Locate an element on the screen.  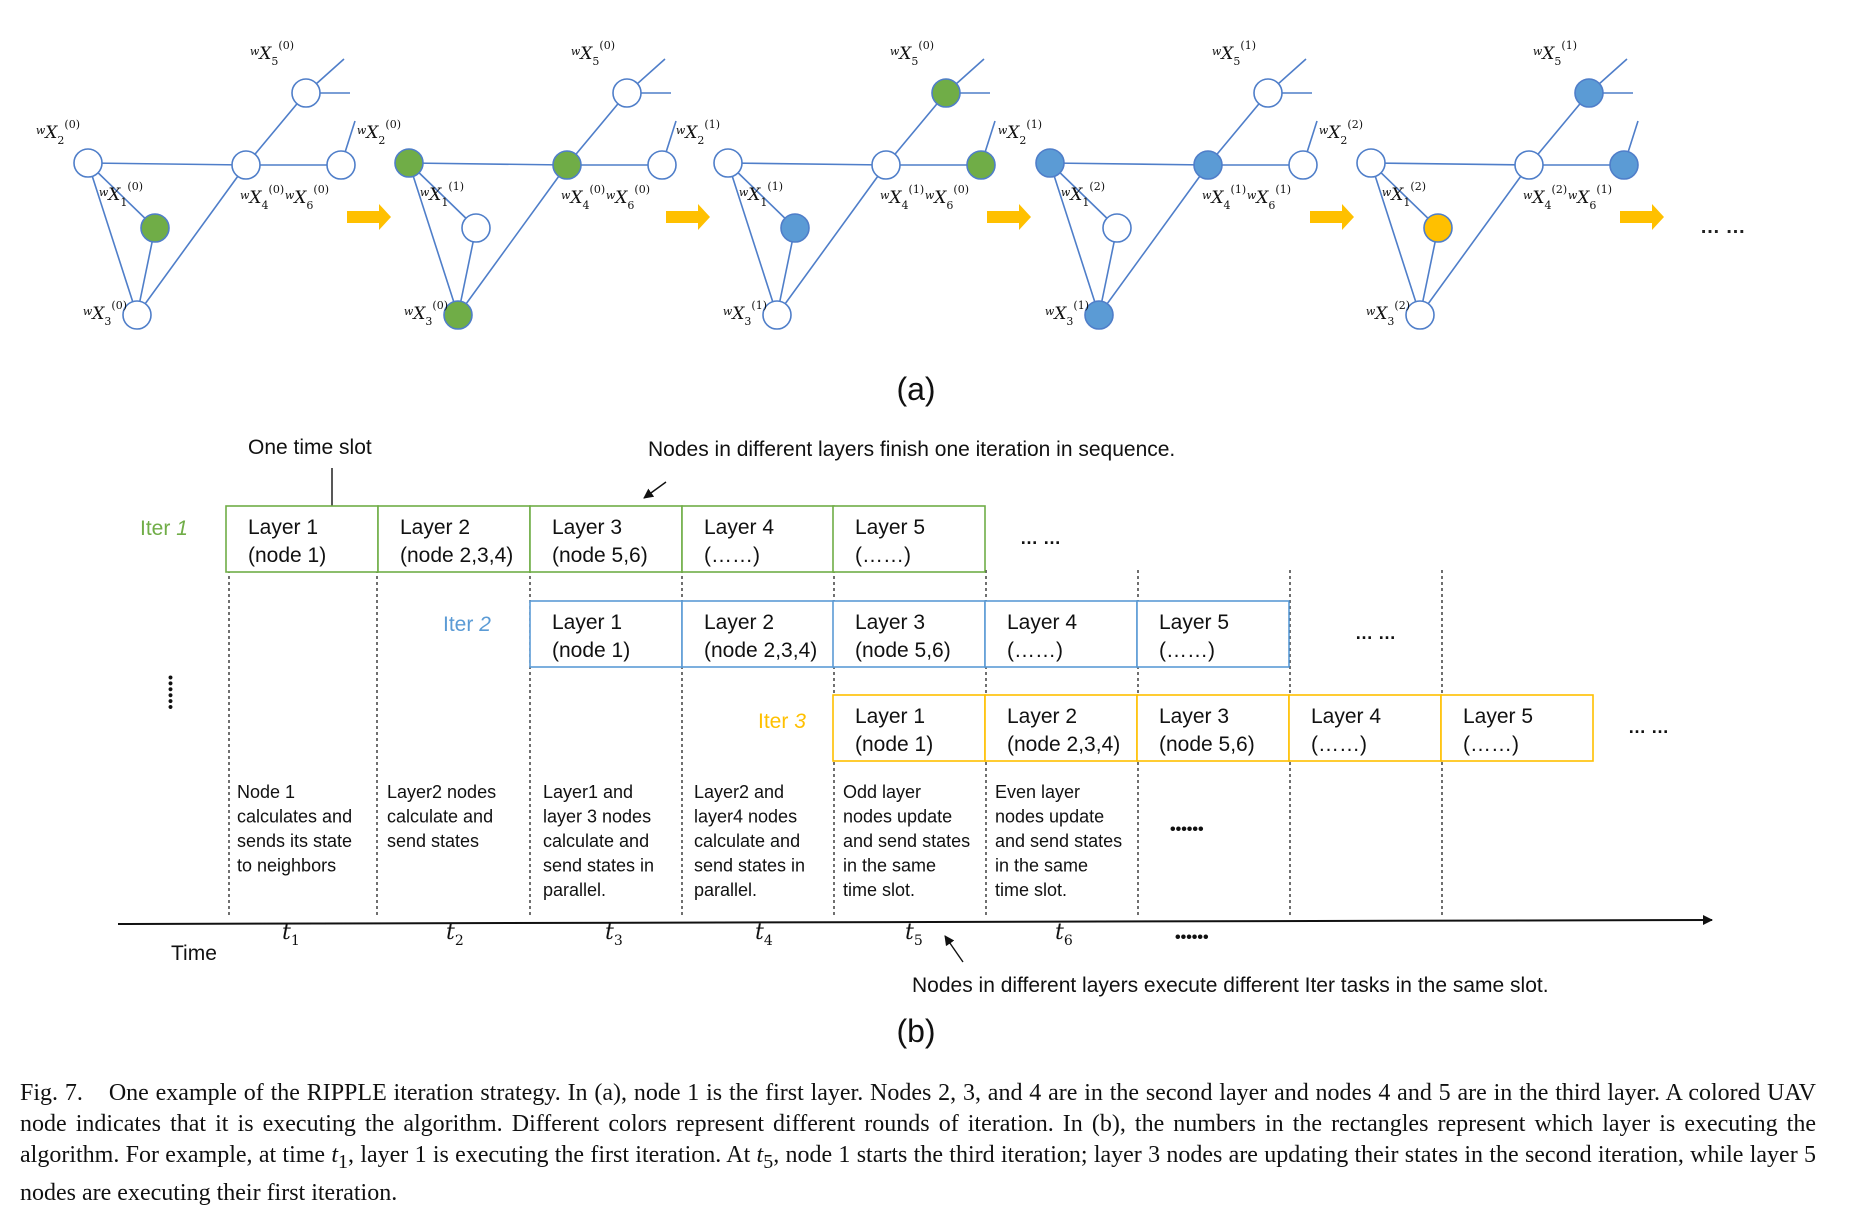
time-tick-label: t2 is located at coordinates (455, 934).